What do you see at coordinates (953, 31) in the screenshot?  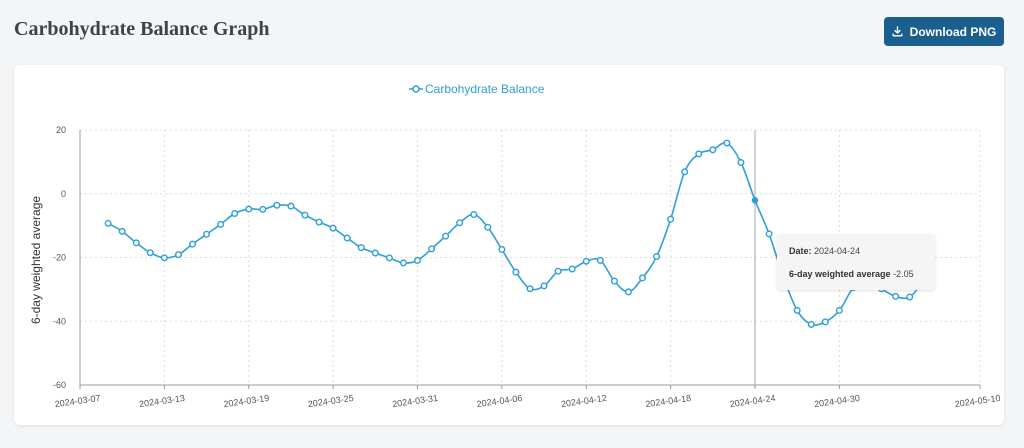 I see `download-label: Download PNG` at bounding box center [953, 31].